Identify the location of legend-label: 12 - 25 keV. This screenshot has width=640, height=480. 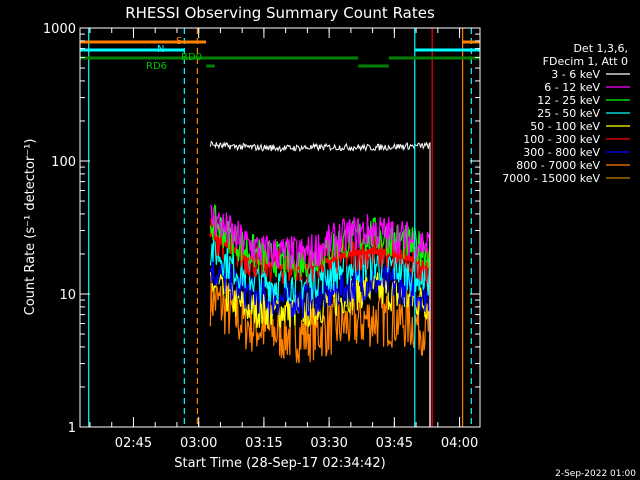
(568, 100).